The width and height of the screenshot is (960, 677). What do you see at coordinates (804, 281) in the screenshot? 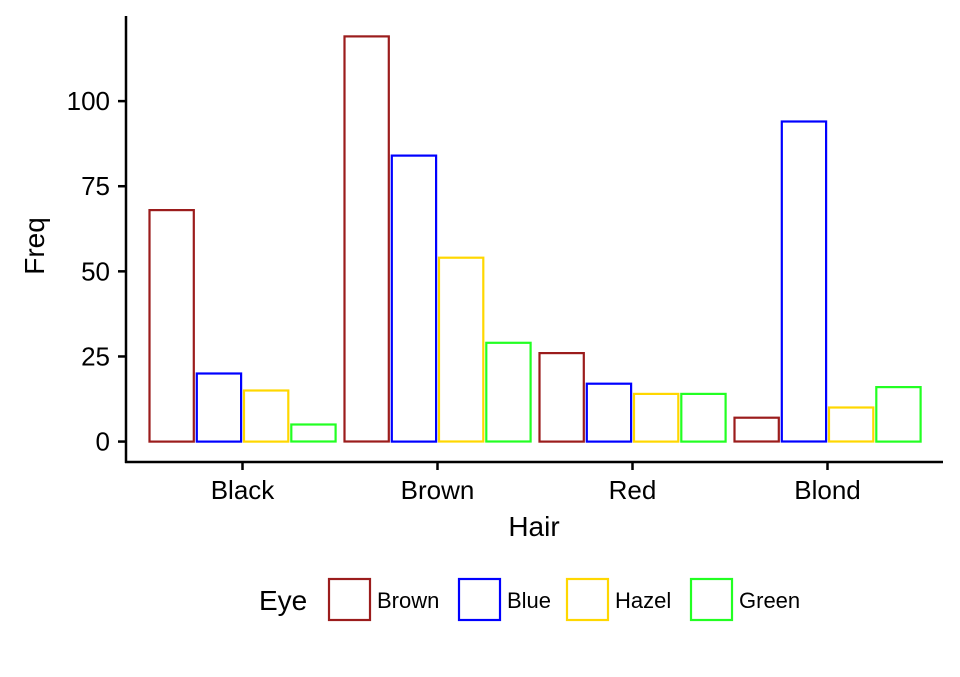
I see `bar-blond-blue` at bounding box center [804, 281].